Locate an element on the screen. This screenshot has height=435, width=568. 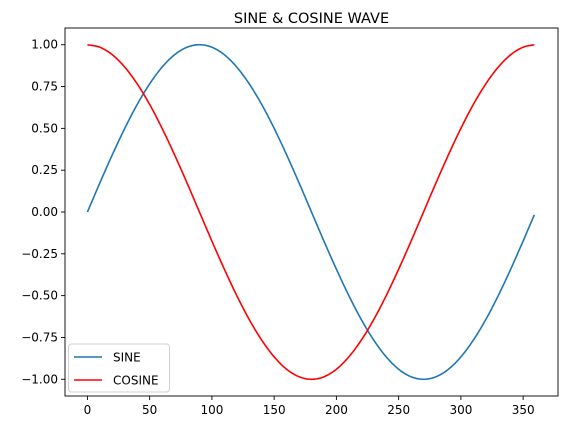
y-tick-label: 0.00 is located at coordinates (44, 212).